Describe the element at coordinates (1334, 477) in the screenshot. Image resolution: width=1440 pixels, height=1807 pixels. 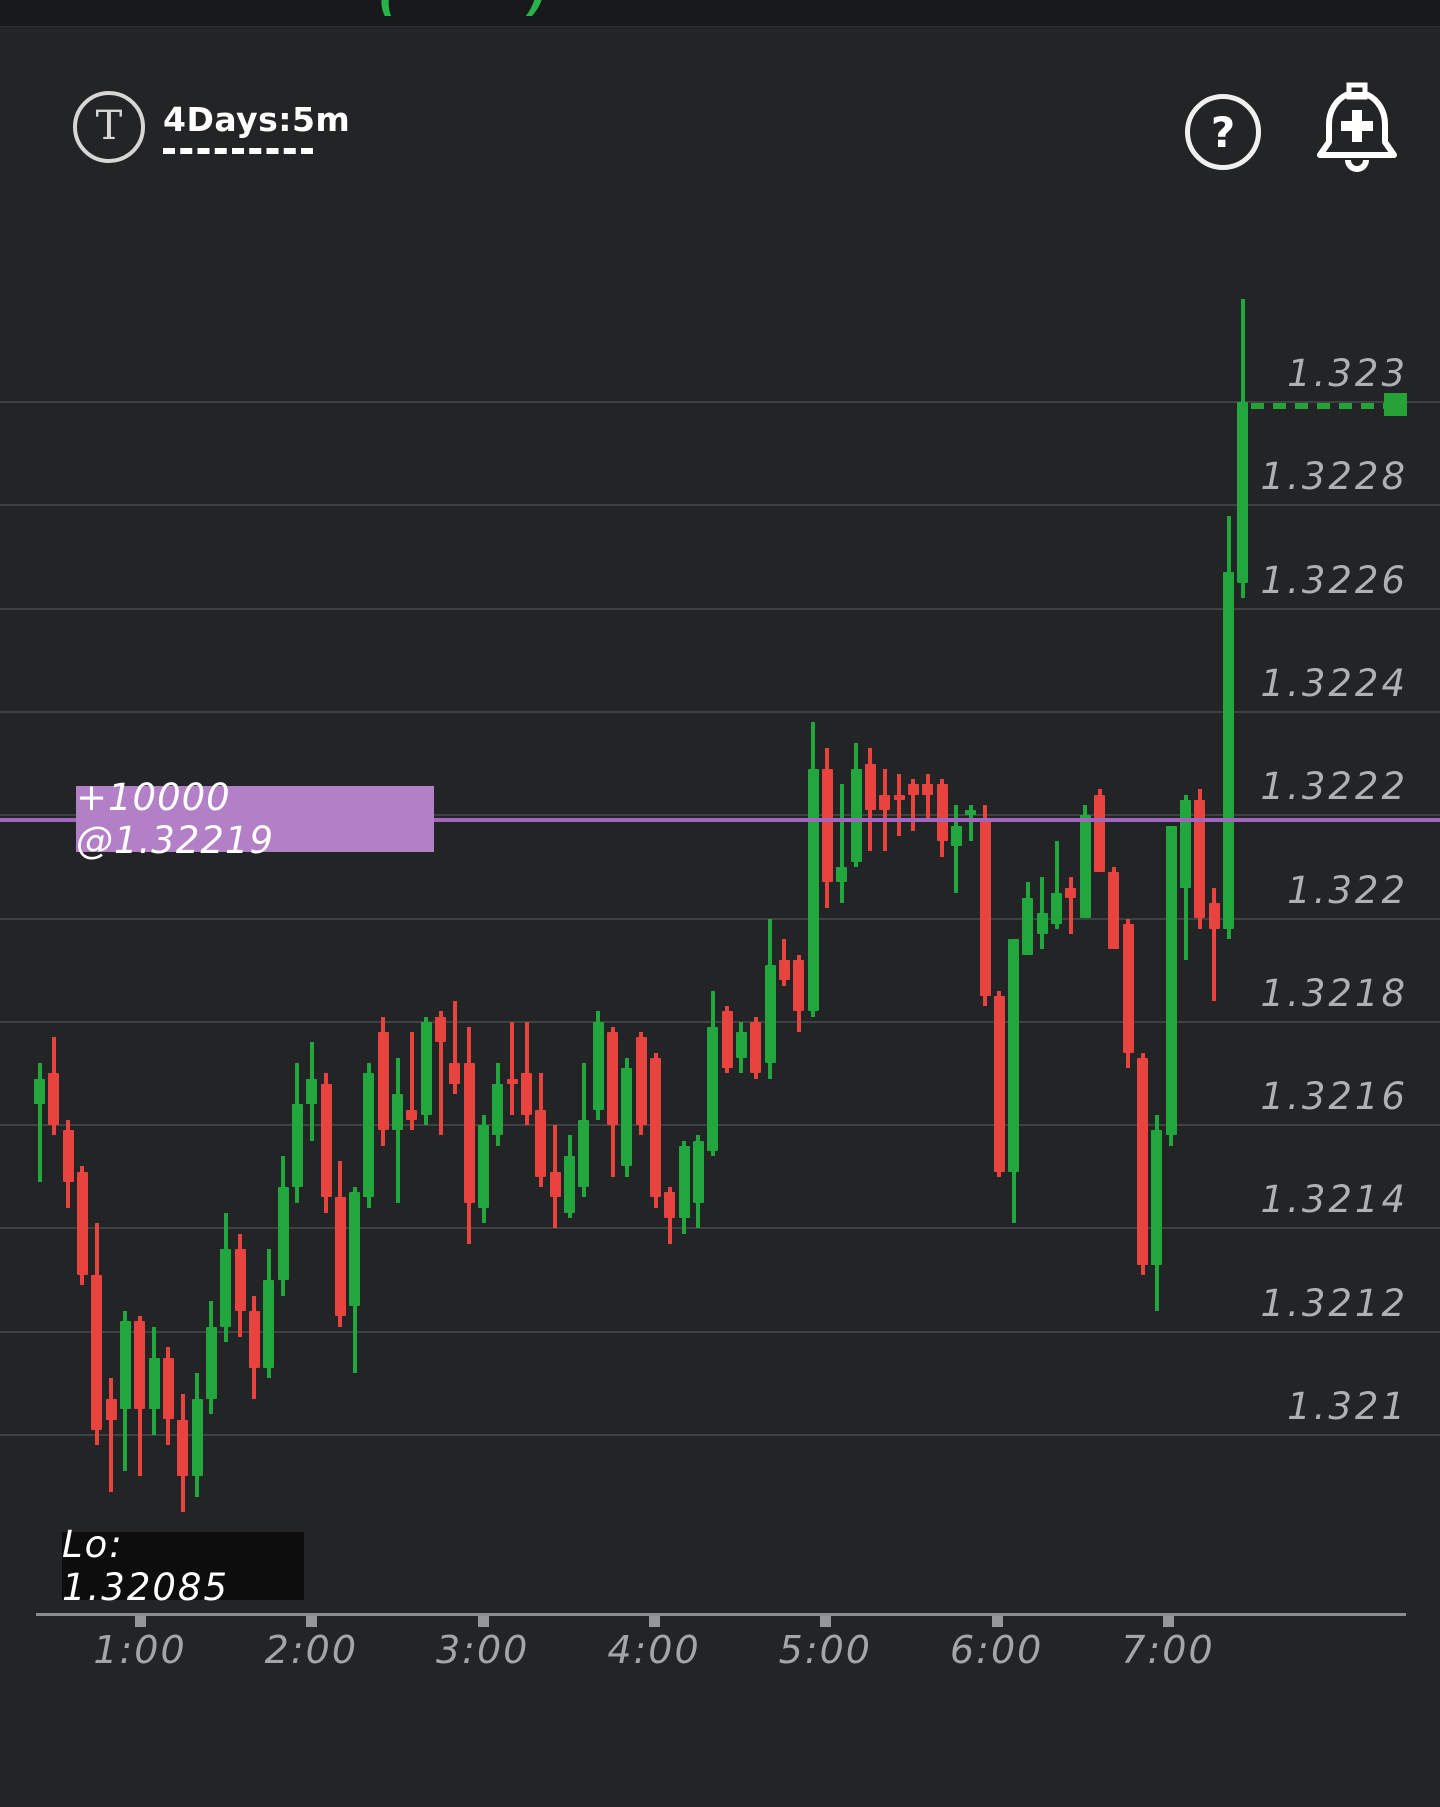
I see `y-axis-label: 1.3228` at that location.